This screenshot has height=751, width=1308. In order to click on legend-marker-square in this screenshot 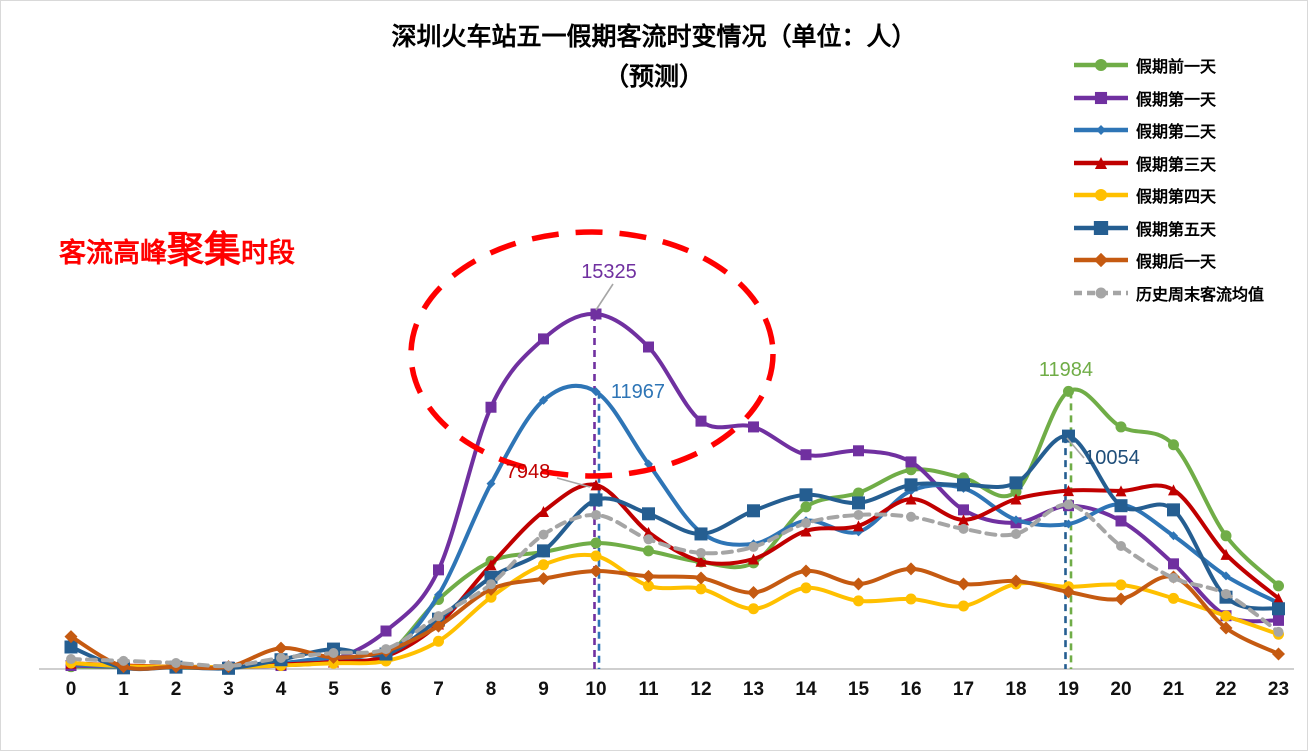, I will do `click(1101, 227)`.